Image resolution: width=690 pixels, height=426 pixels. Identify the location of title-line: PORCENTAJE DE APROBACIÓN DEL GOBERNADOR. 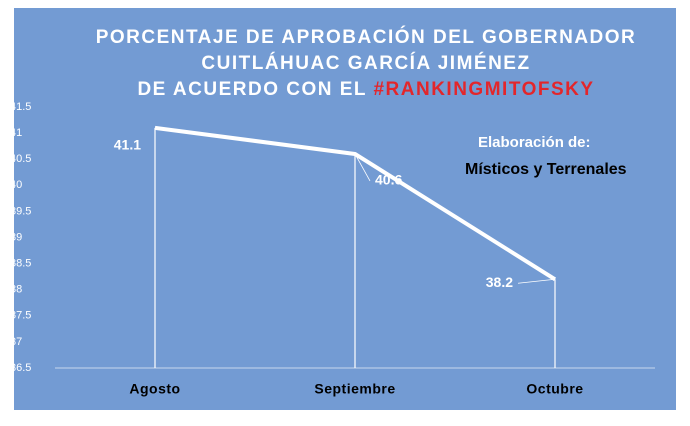
(366, 37).